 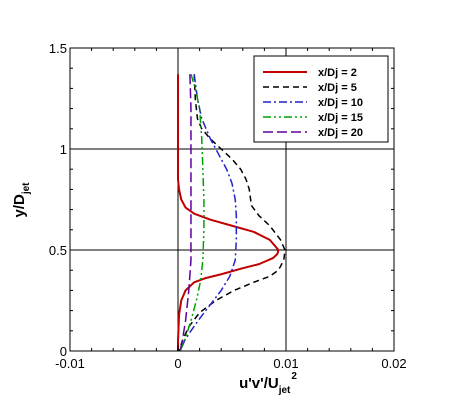 I want to click on y-tick-label: 1.5, so click(x=58, y=48).